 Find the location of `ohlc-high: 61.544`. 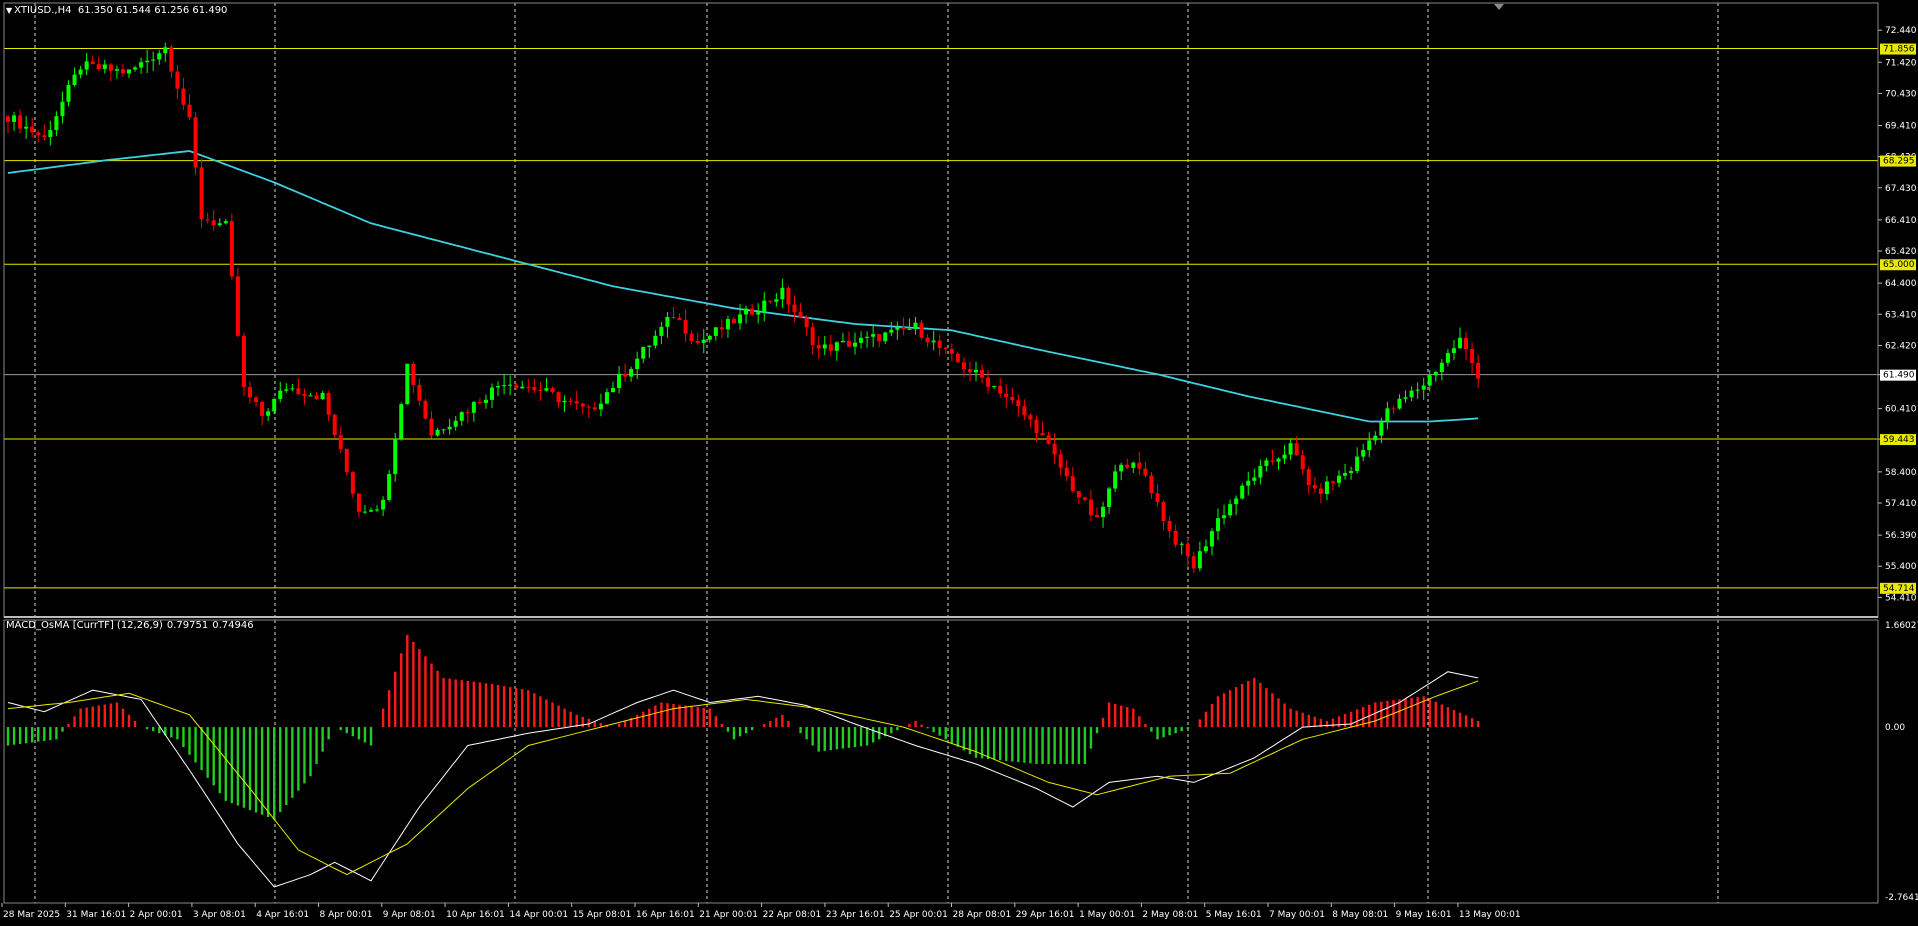

ohlc-high: 61.544 is located at coordinates (134, 10).